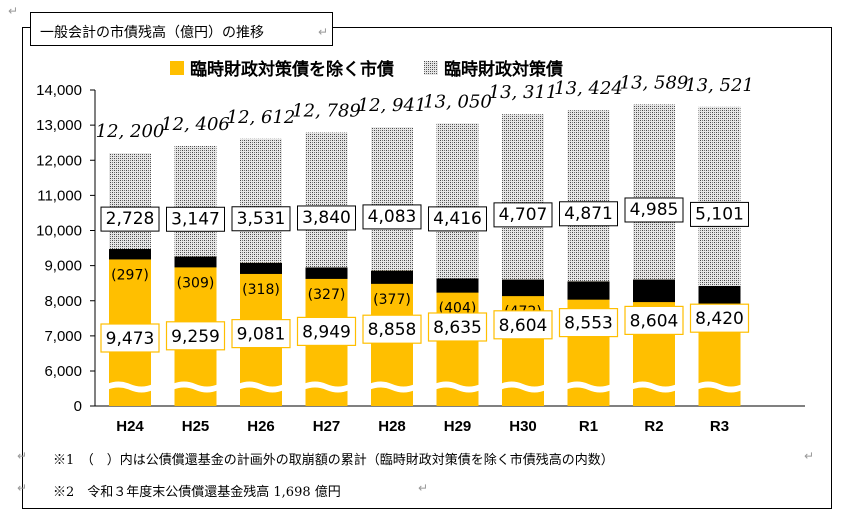 The width and height of the screenshot is (848, 514). What do you see at coordinates (59, 195) in the screenshot?
I see `y-tick-label: 11,000` at bounding box center [59, 195].